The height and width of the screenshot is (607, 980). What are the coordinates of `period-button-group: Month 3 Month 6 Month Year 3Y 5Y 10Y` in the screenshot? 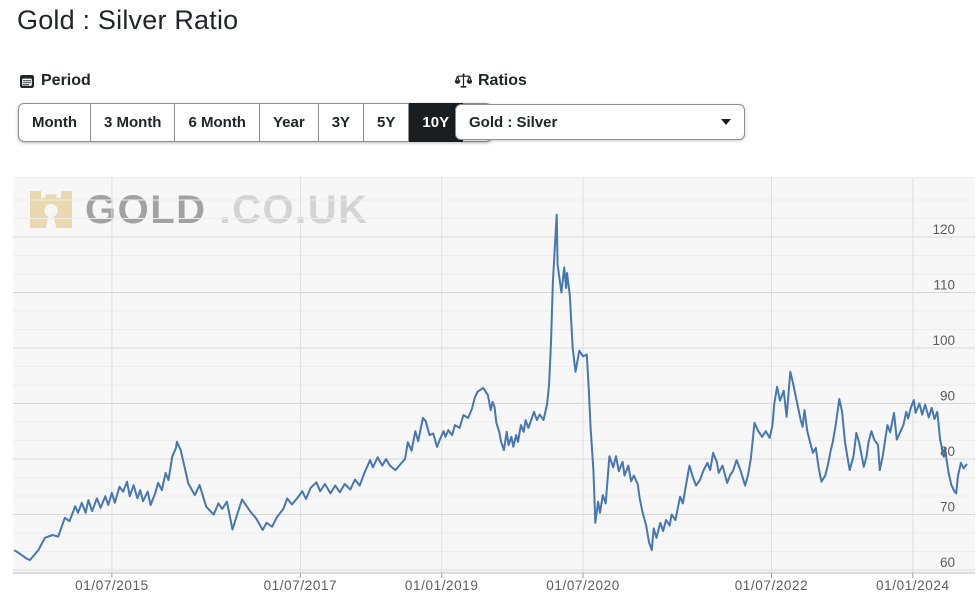 It's located at (255, 122).